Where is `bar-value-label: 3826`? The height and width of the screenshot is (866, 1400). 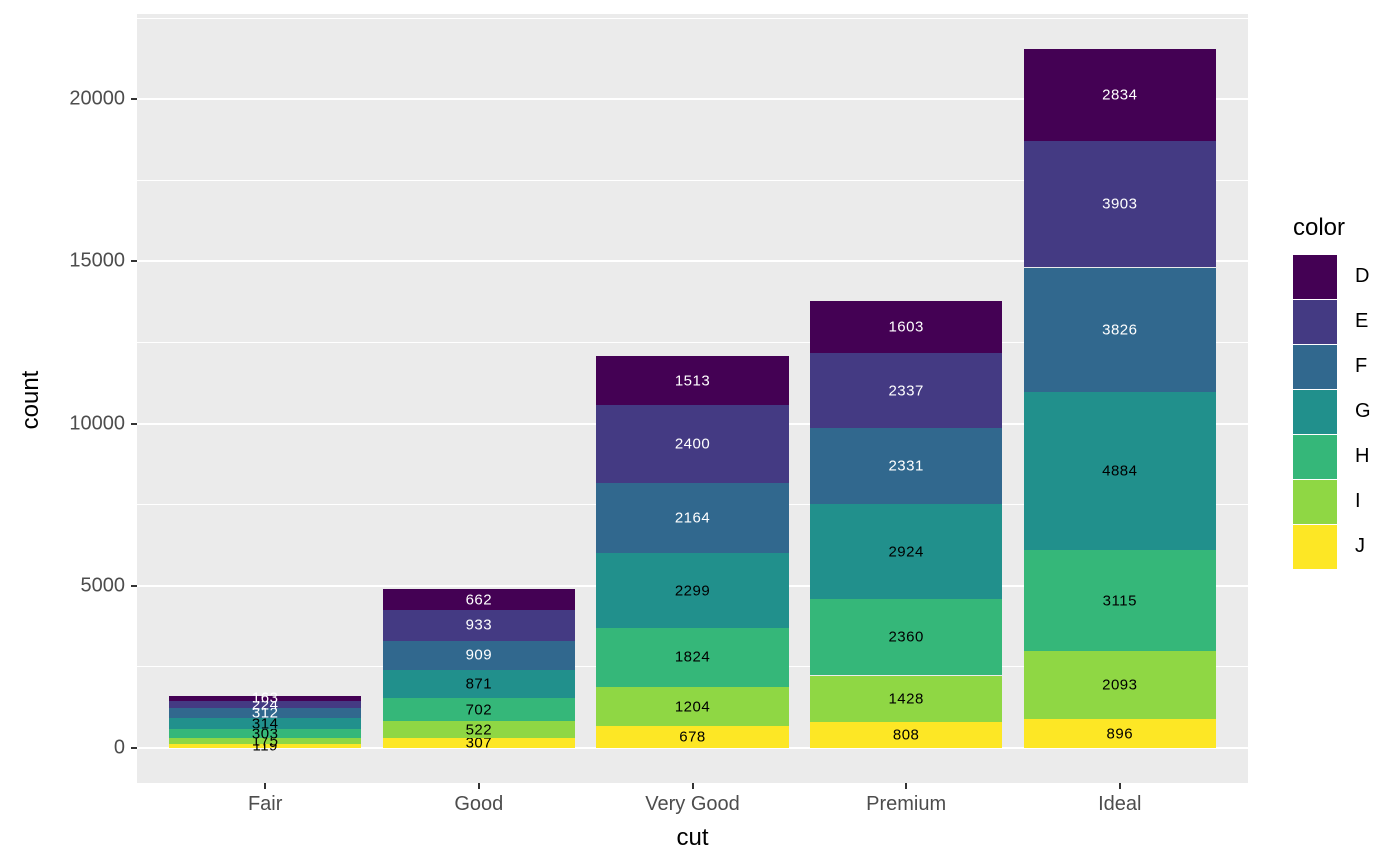
bar-value-label: 3826 is located at coordinates (1120, 330).